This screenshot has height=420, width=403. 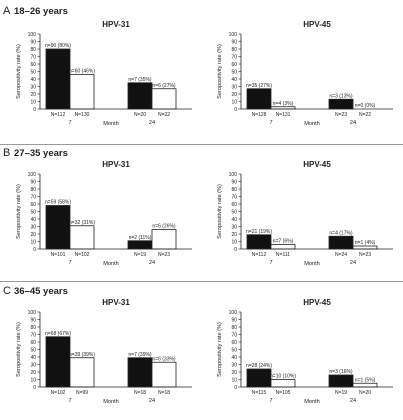 I want to click on data-label: n=90 (80%), so click(x=58, y=46).